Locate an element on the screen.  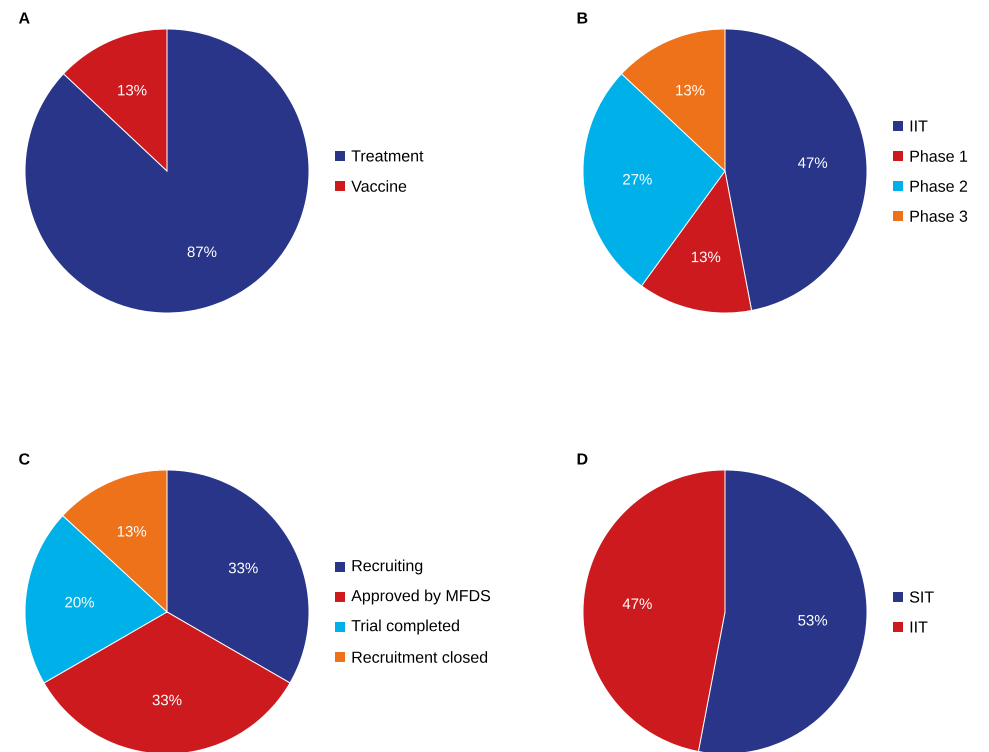
data-label: 87% is located at coordinates (202, 252).